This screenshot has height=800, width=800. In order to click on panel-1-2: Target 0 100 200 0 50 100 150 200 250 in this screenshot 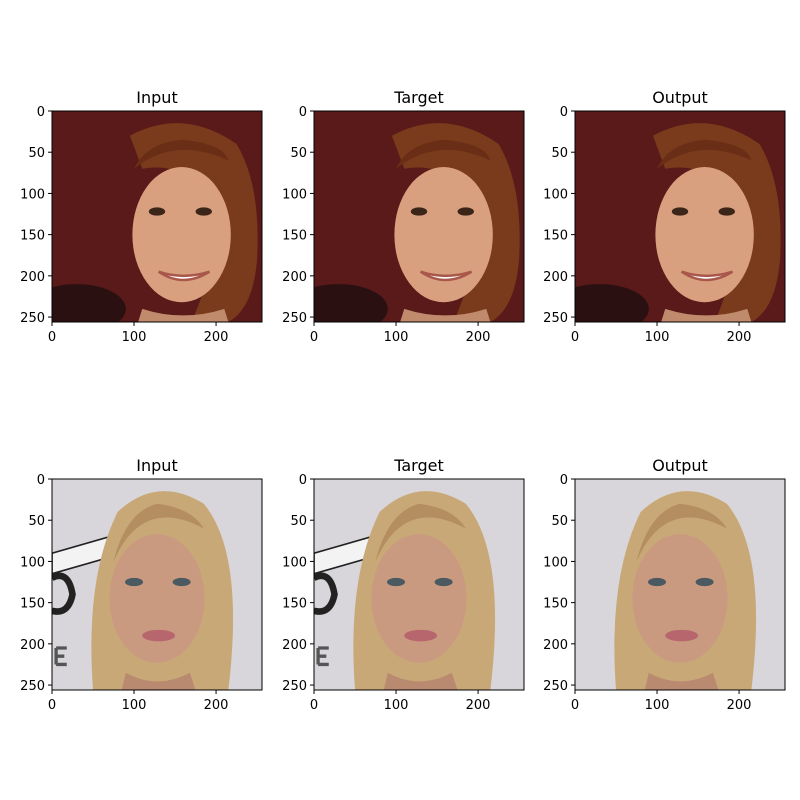, I will do `click(403, 216)`.